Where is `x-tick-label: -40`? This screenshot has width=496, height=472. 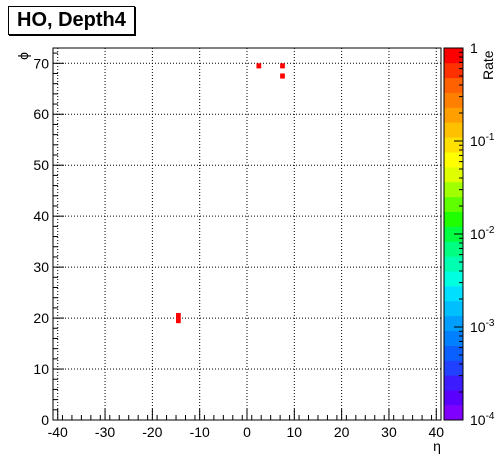
x-tick-label: -40 is located at coordinates (58, 432).